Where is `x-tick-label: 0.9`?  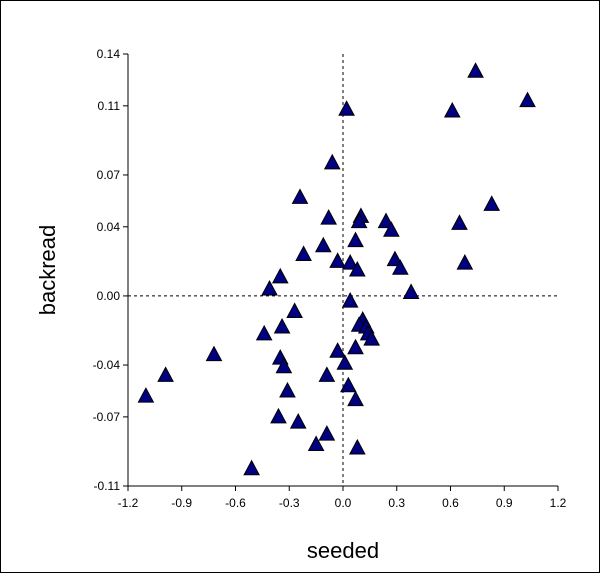 x-tick-label: 0.9 is located at coordinates (504, 503).